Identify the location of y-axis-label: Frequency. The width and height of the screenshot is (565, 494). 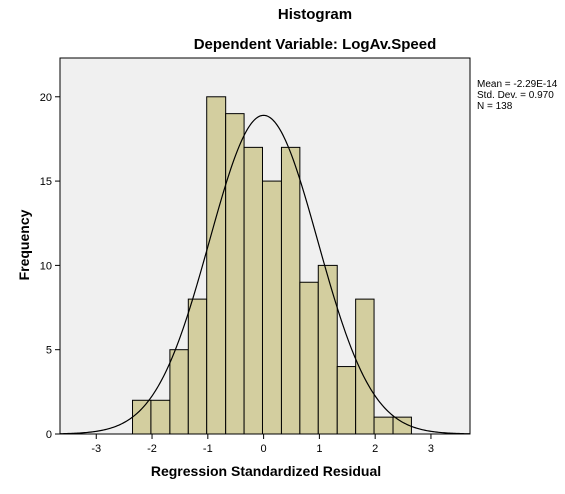
(24, 244).